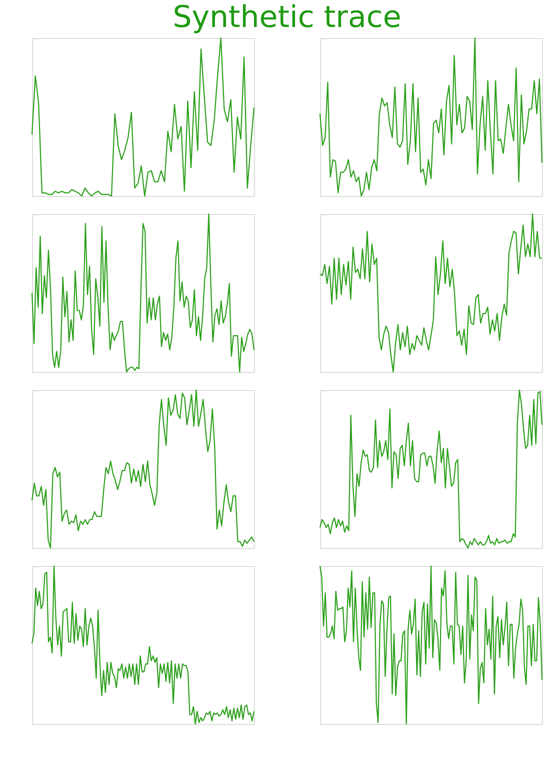  Describe the element at coordinates (287, 17) in the screenshot. I see `chart-title: Synthetic trace` at that location.